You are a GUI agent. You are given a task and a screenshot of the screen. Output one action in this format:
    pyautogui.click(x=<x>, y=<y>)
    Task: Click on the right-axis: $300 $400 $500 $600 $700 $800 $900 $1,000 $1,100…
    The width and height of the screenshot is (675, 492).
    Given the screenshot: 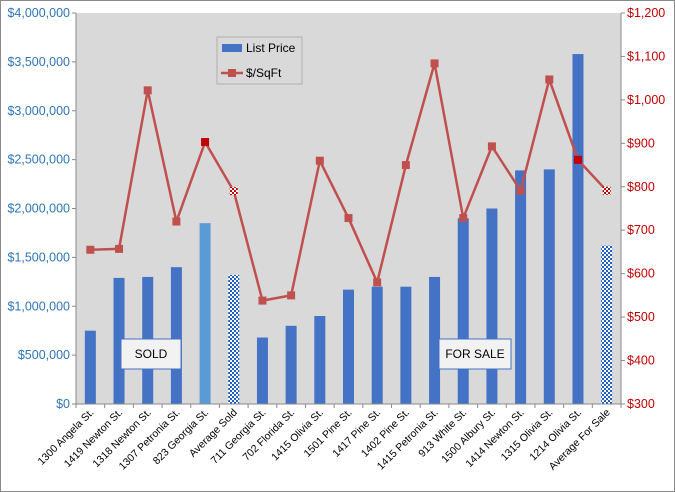 What is the action you would take?
    pyautogui.click(x=642, y=208)
    